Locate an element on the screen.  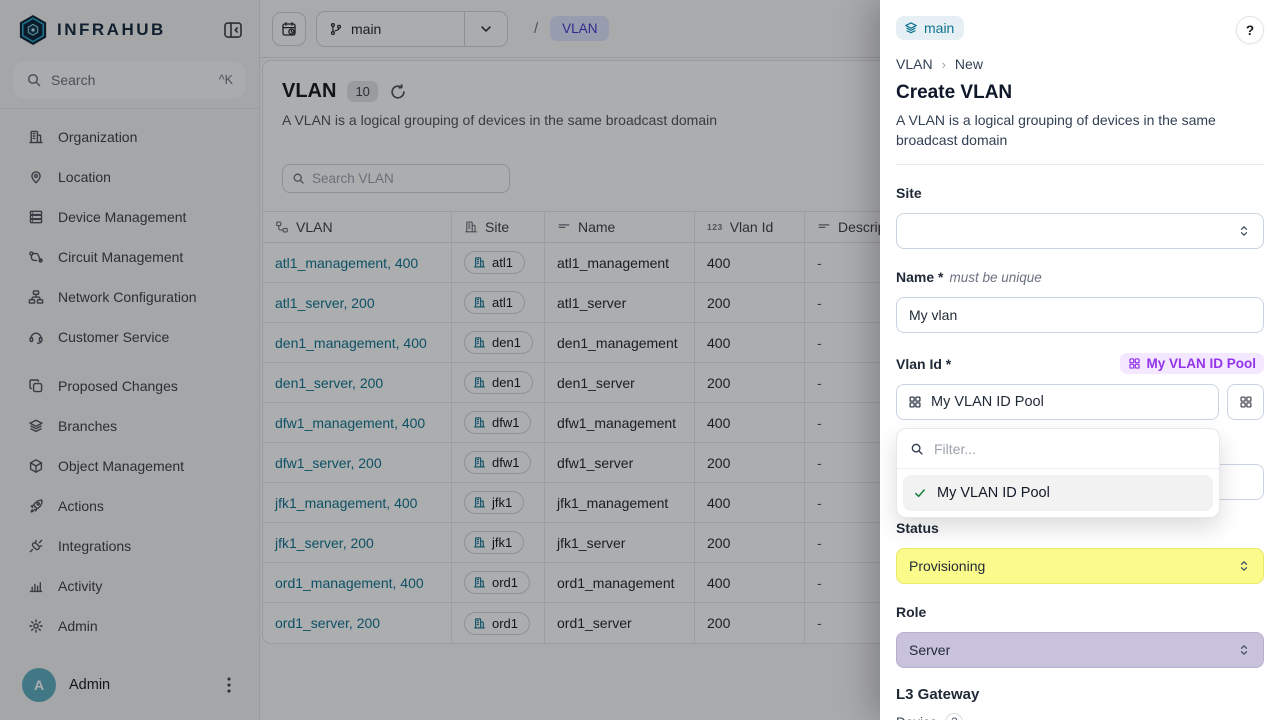
vlan-link: atl1_management, 400 is located at coordinates (347, 262).